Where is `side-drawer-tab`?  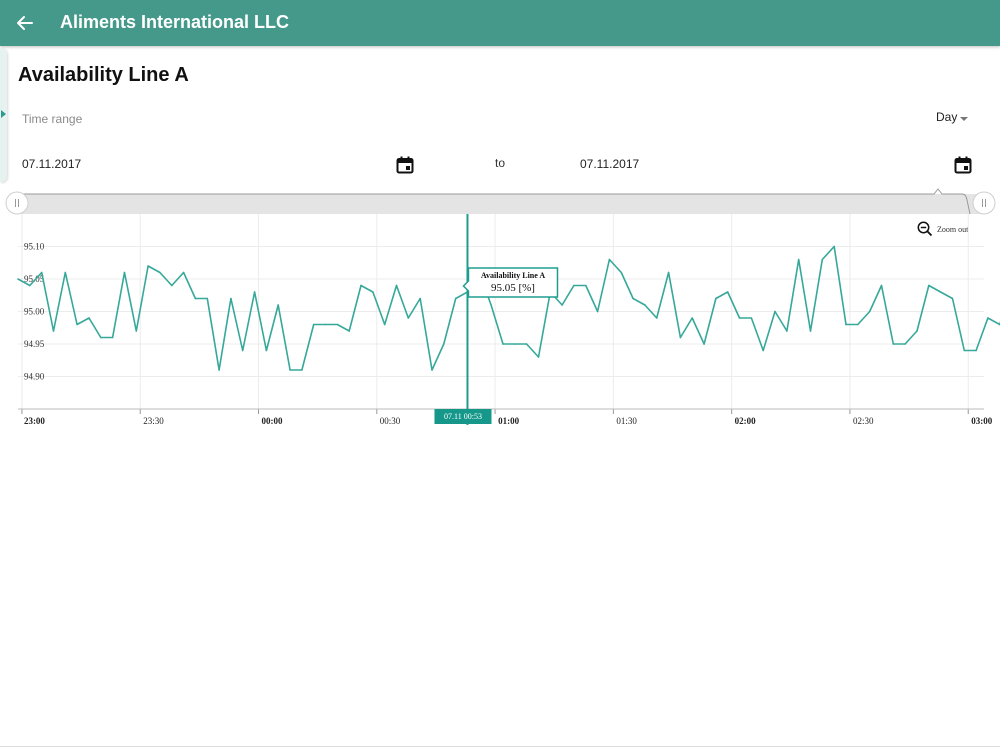
side-drawer-tab is located at coordinates (3, 115).